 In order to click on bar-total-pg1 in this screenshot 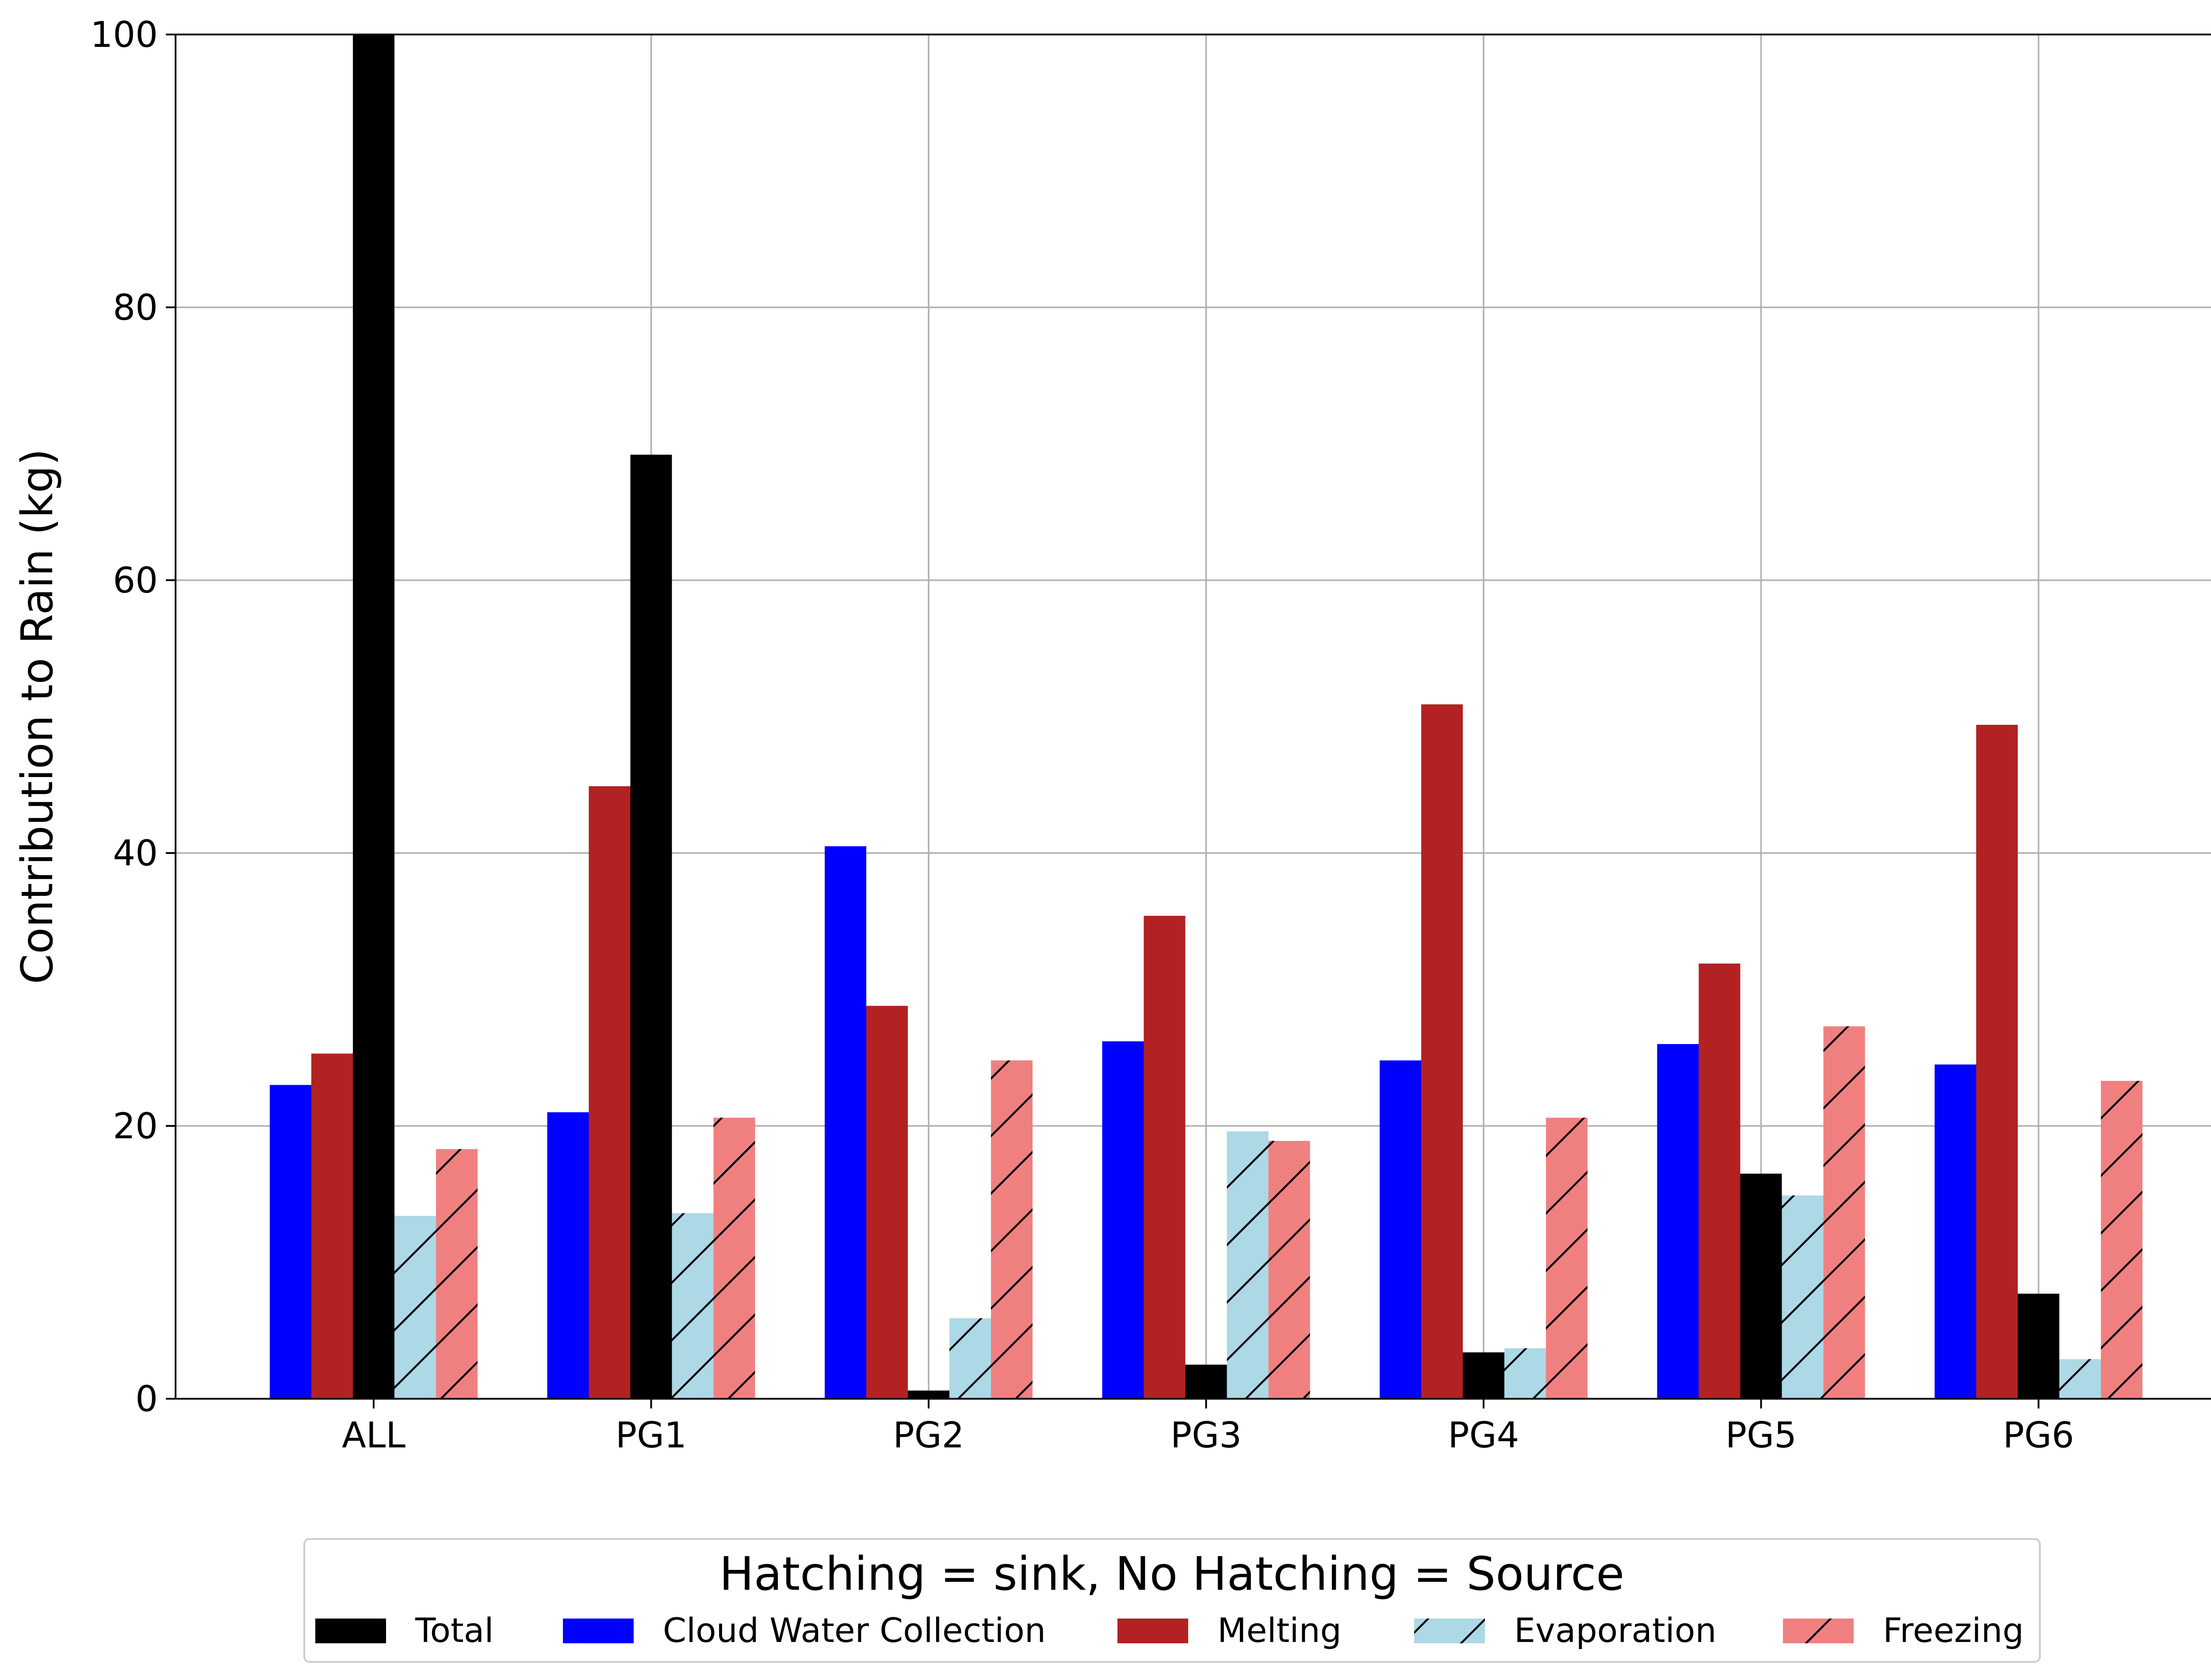, I will do `click(651, 927)`.